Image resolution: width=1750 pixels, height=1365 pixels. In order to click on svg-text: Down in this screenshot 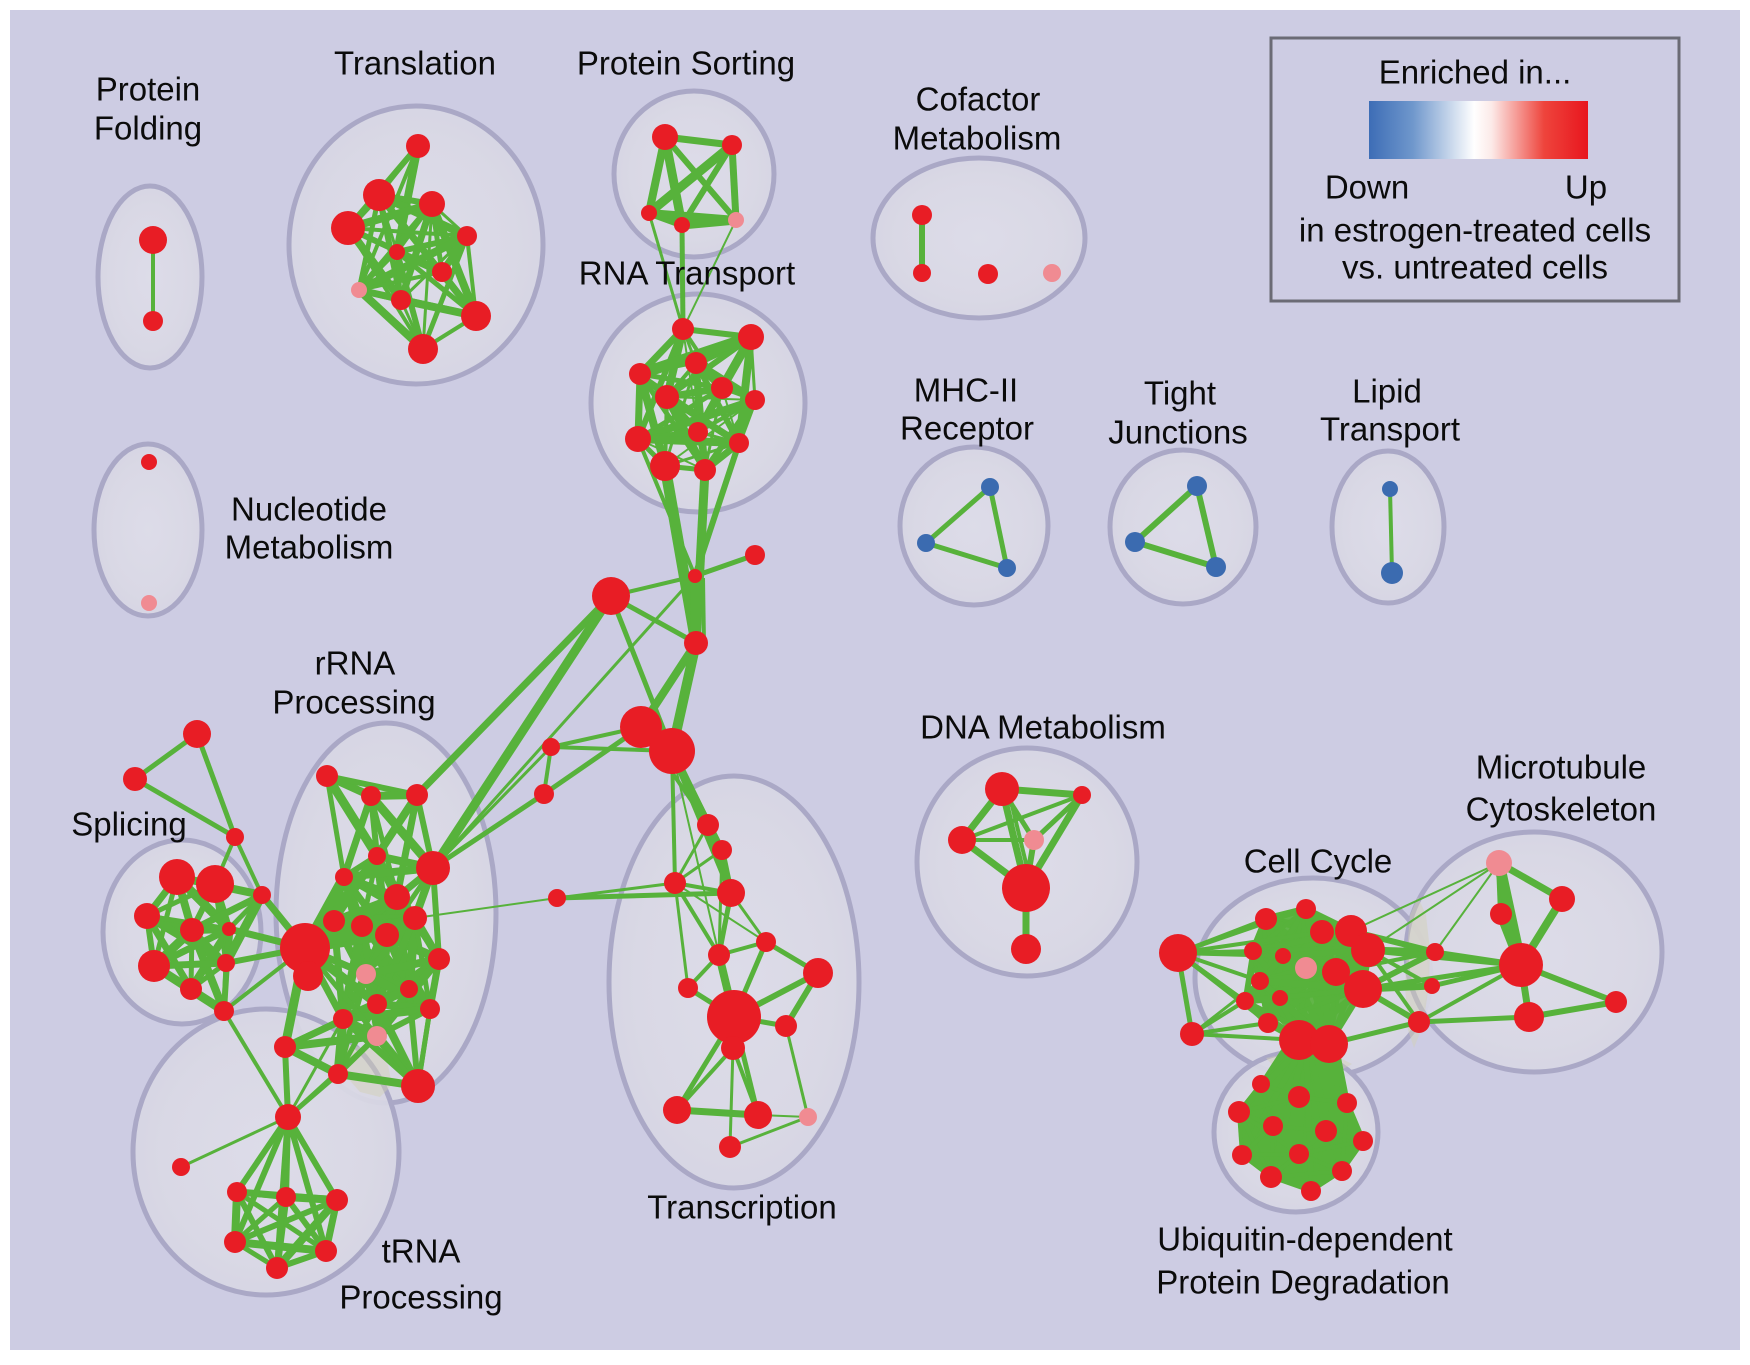, I will do `click(1367, 187)`.